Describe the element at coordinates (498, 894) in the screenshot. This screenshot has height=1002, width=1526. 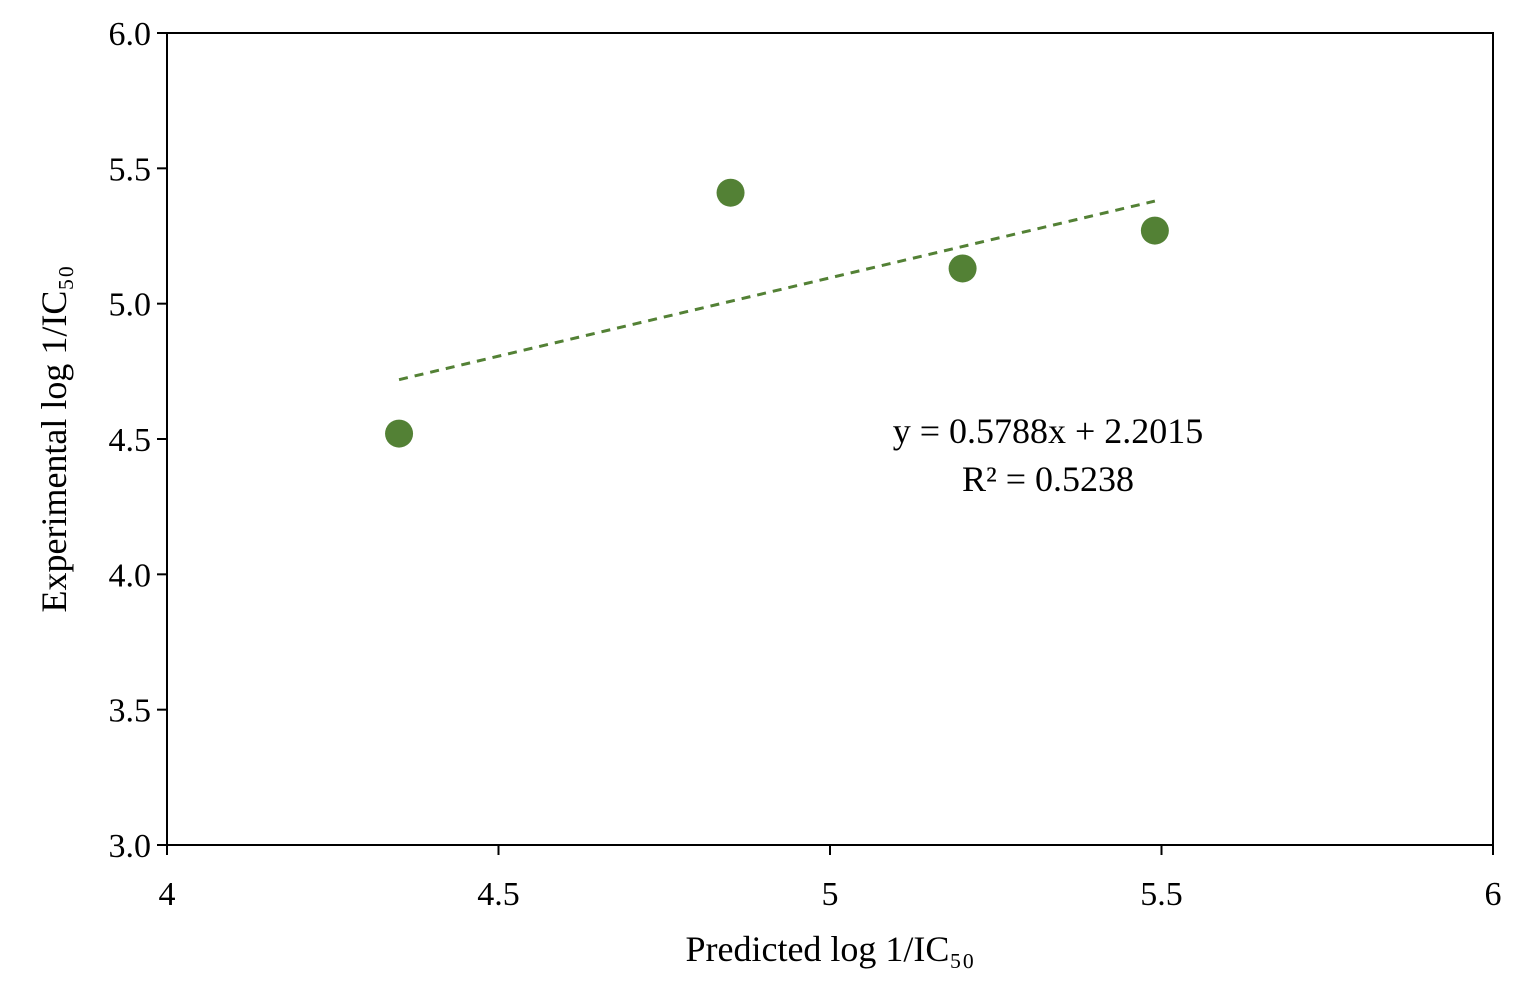
I see `x-tick-label: 4.5` at that location.